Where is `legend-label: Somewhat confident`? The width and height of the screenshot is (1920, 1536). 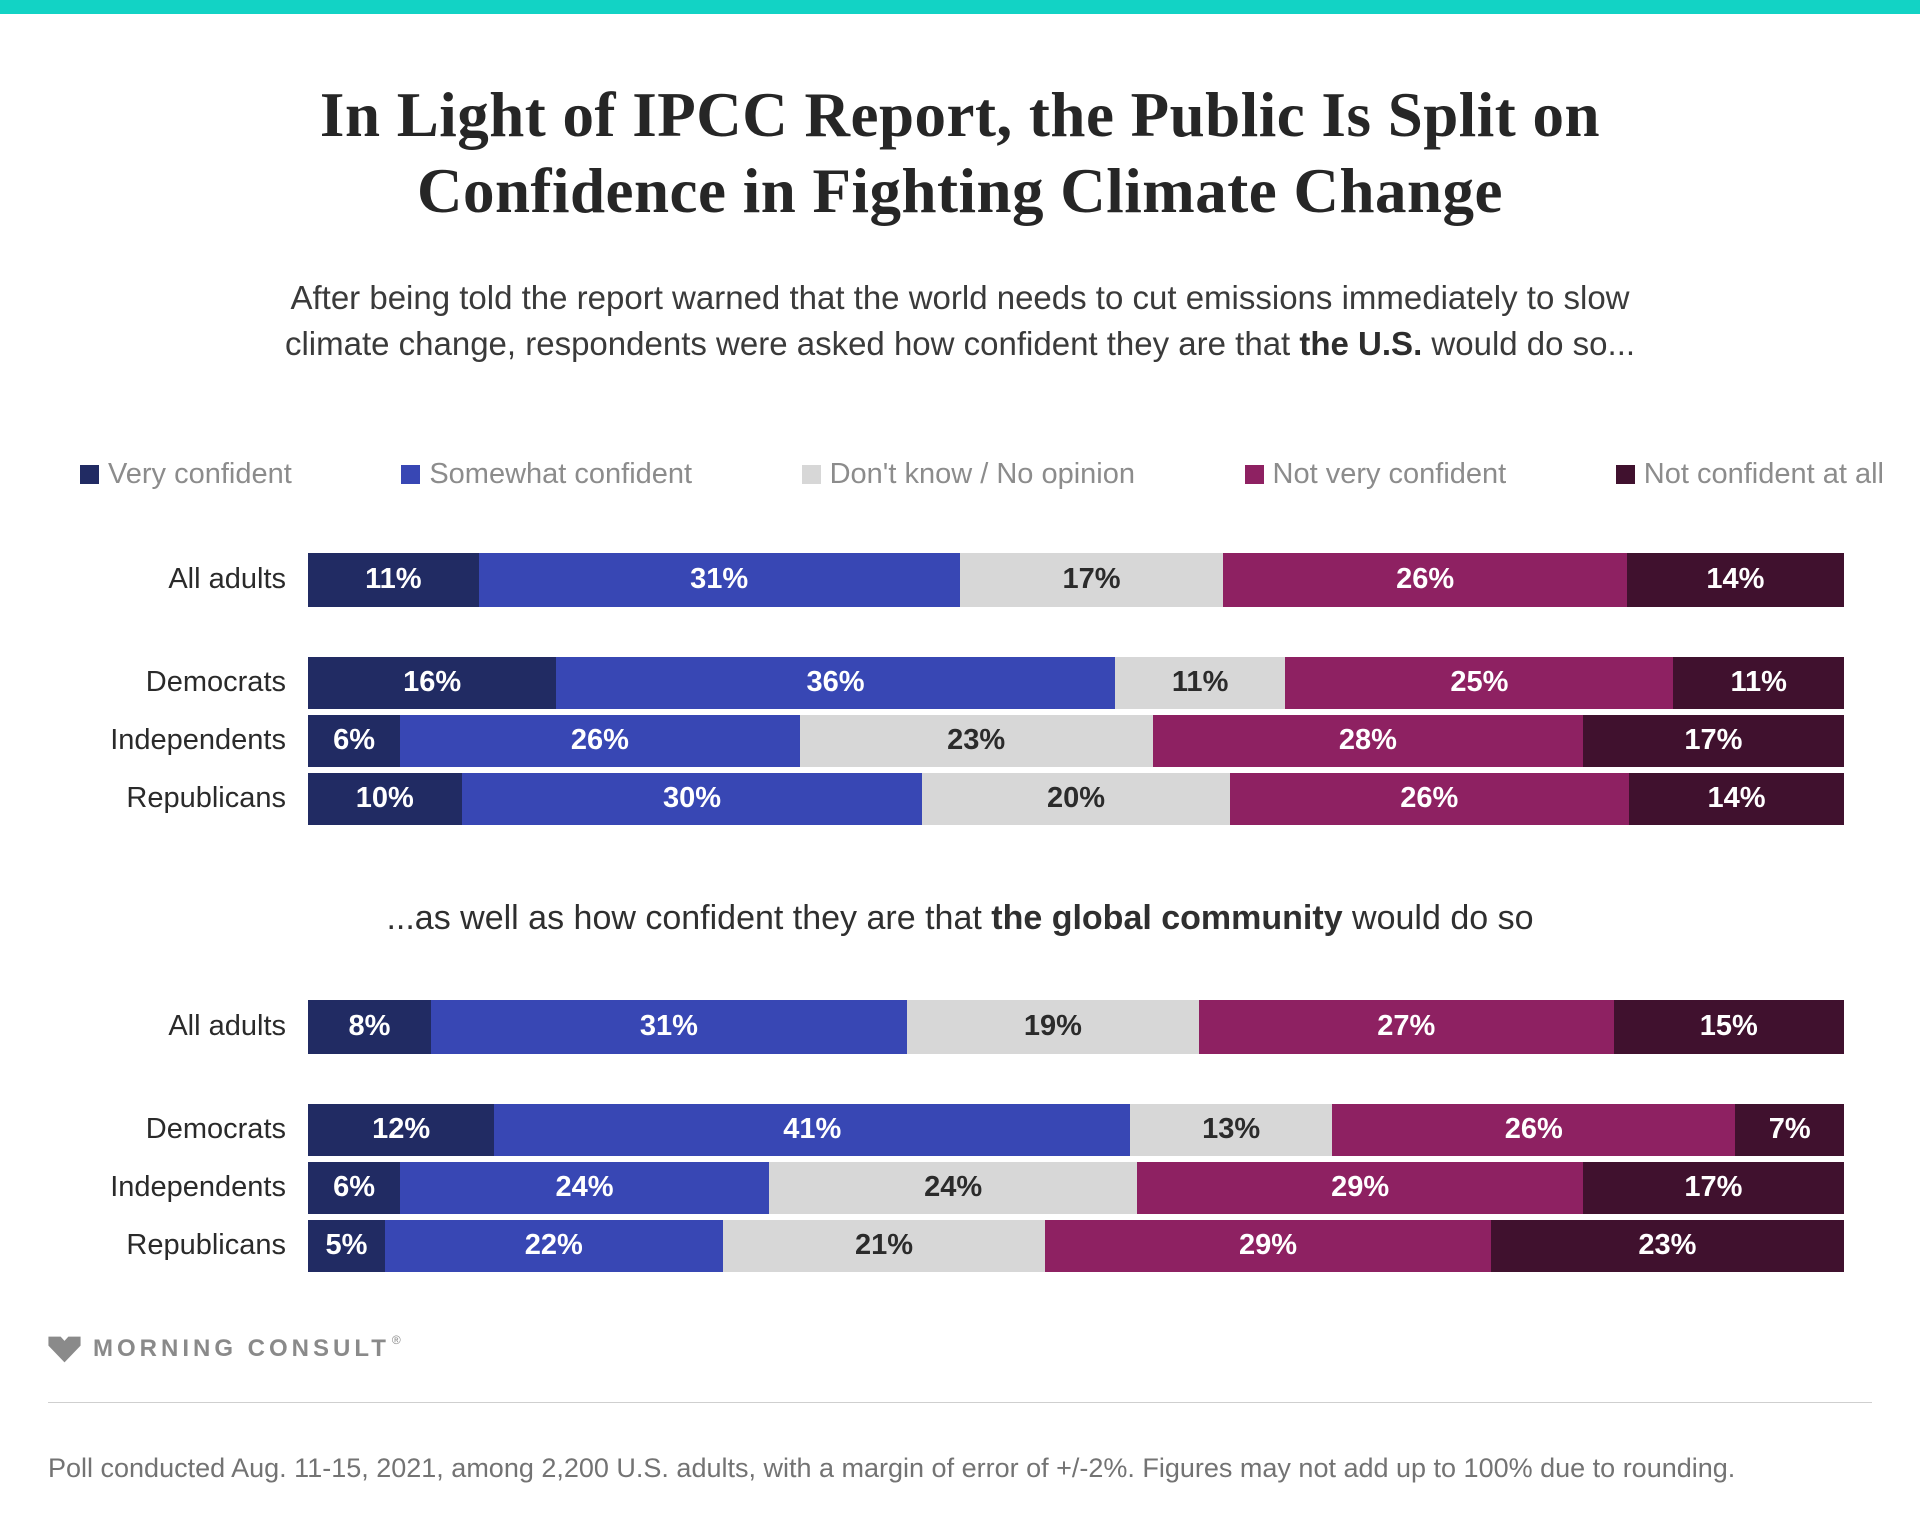 legend-label: Somewhat confident is located at coordinates (561, 473).